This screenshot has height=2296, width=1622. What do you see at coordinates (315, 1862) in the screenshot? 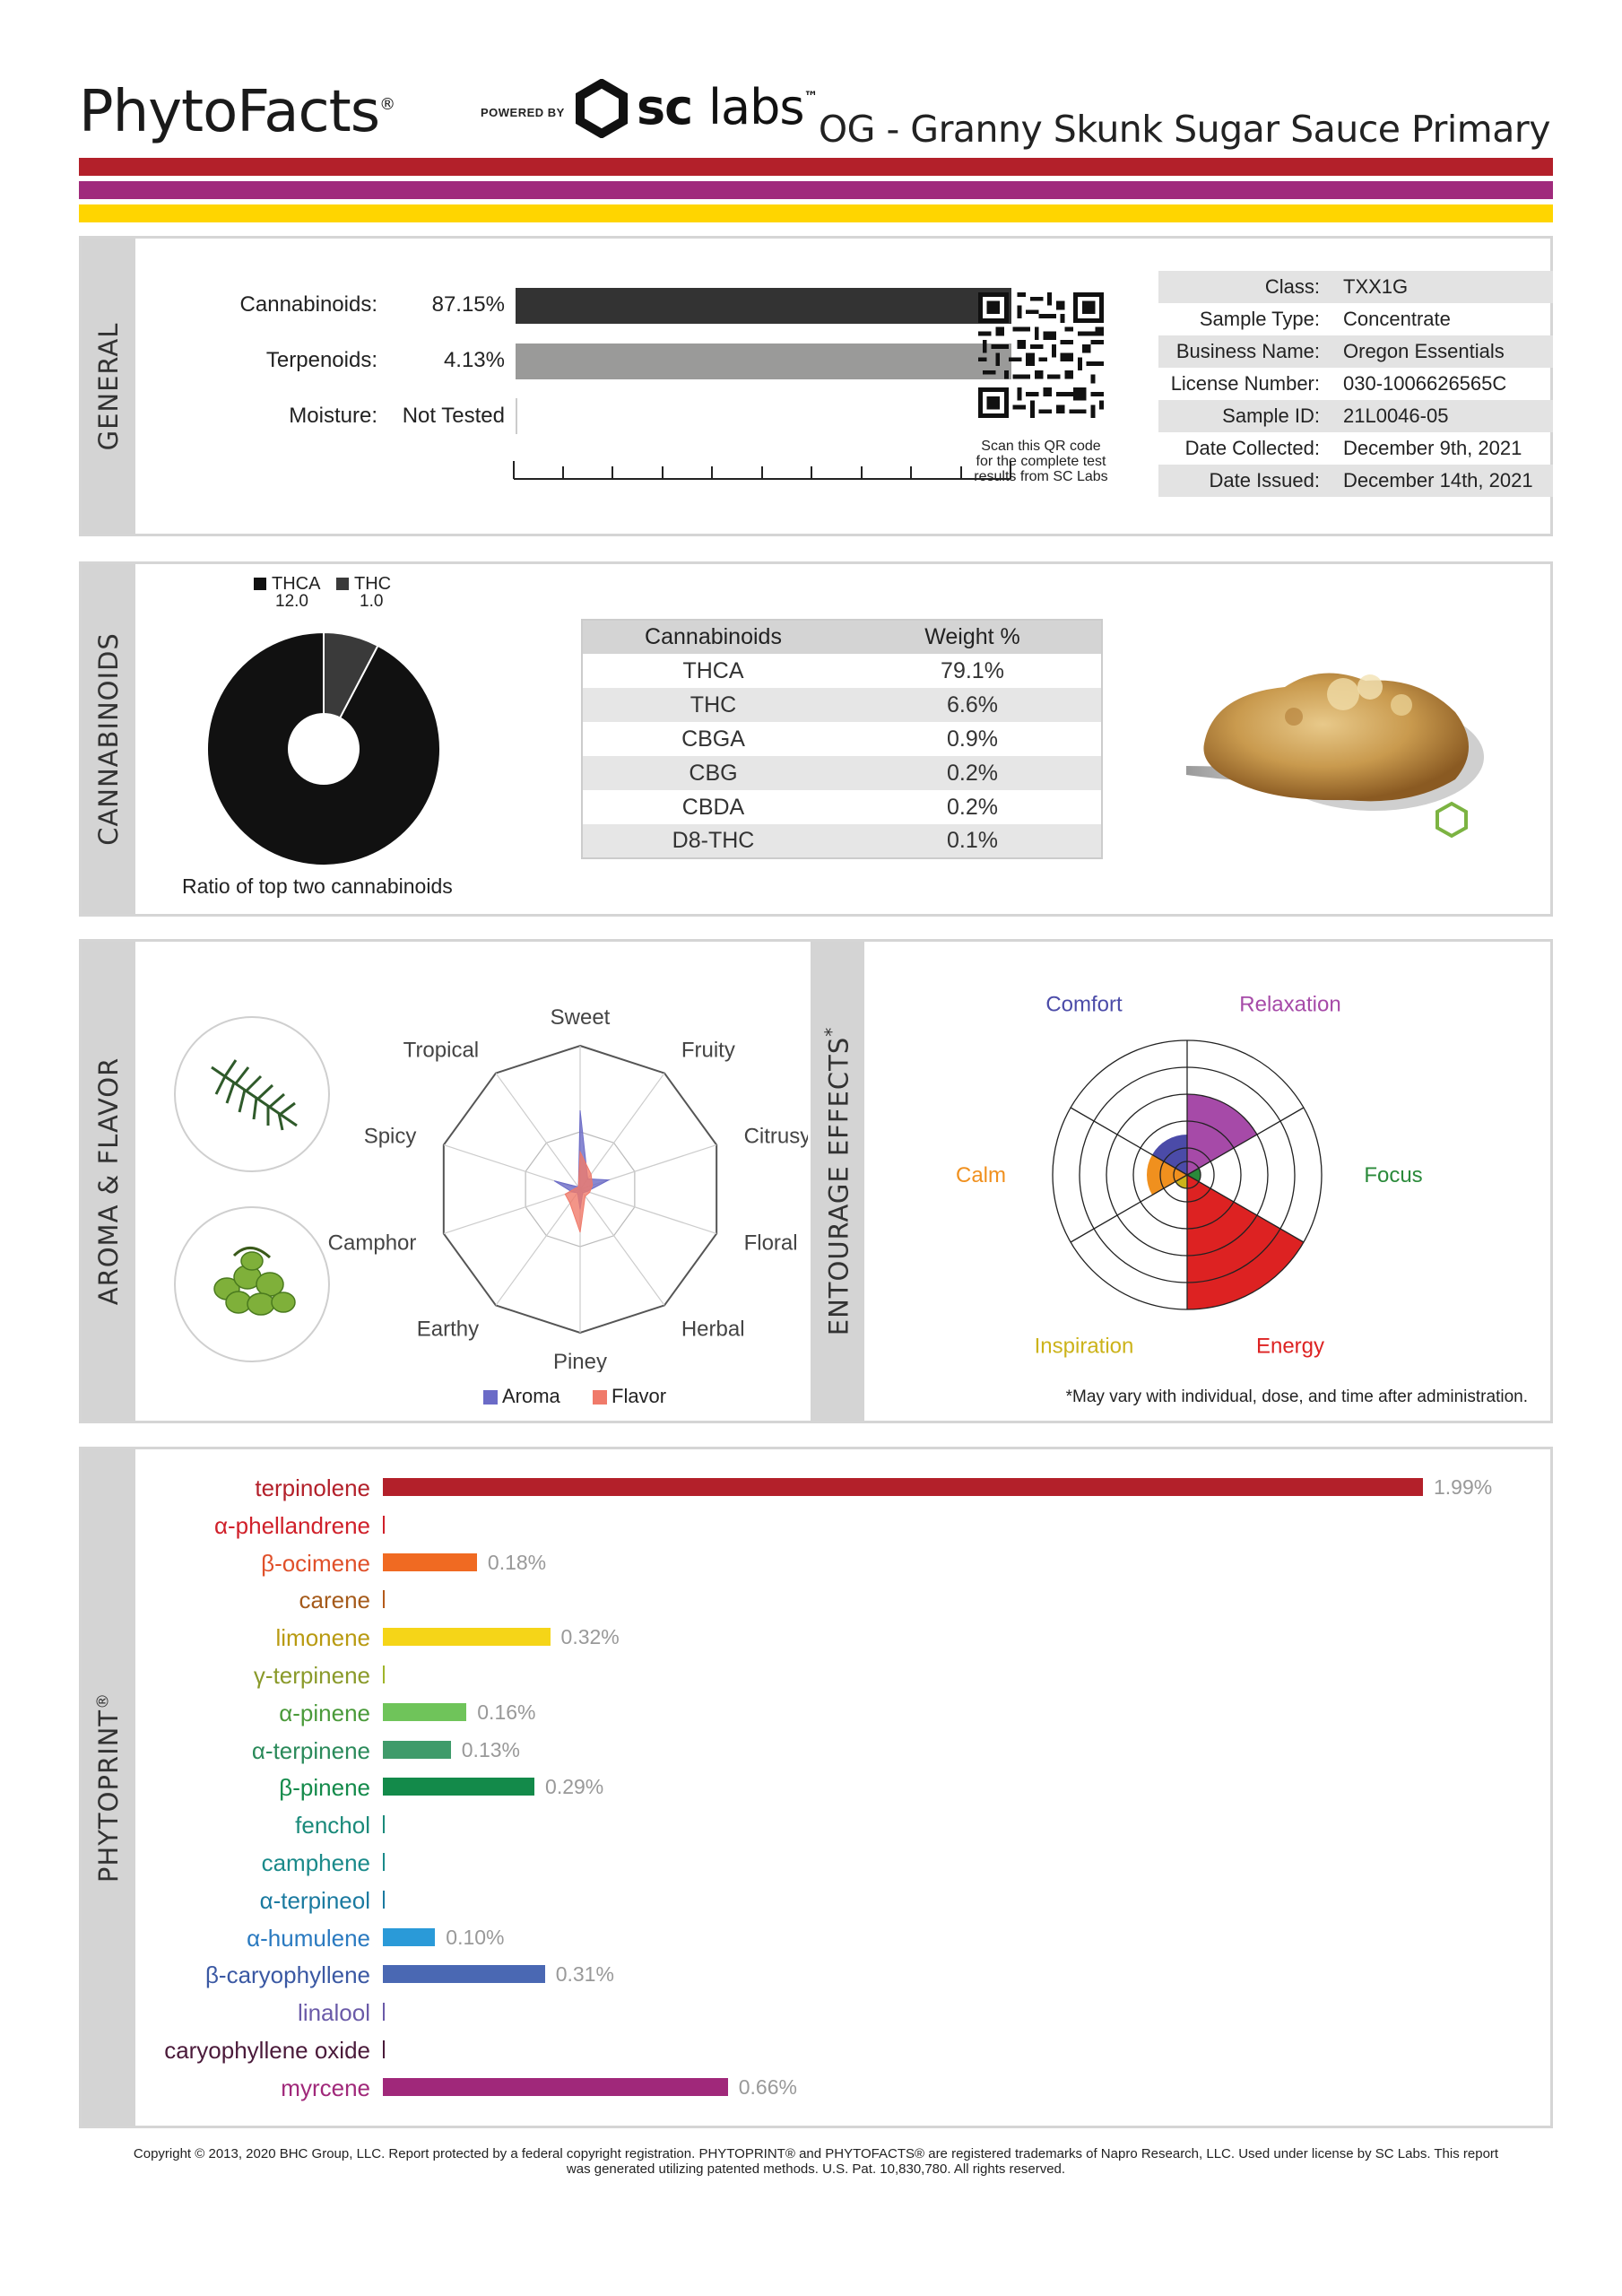
I see `terpene-label: camphene` at bounding box center [315, 1862].